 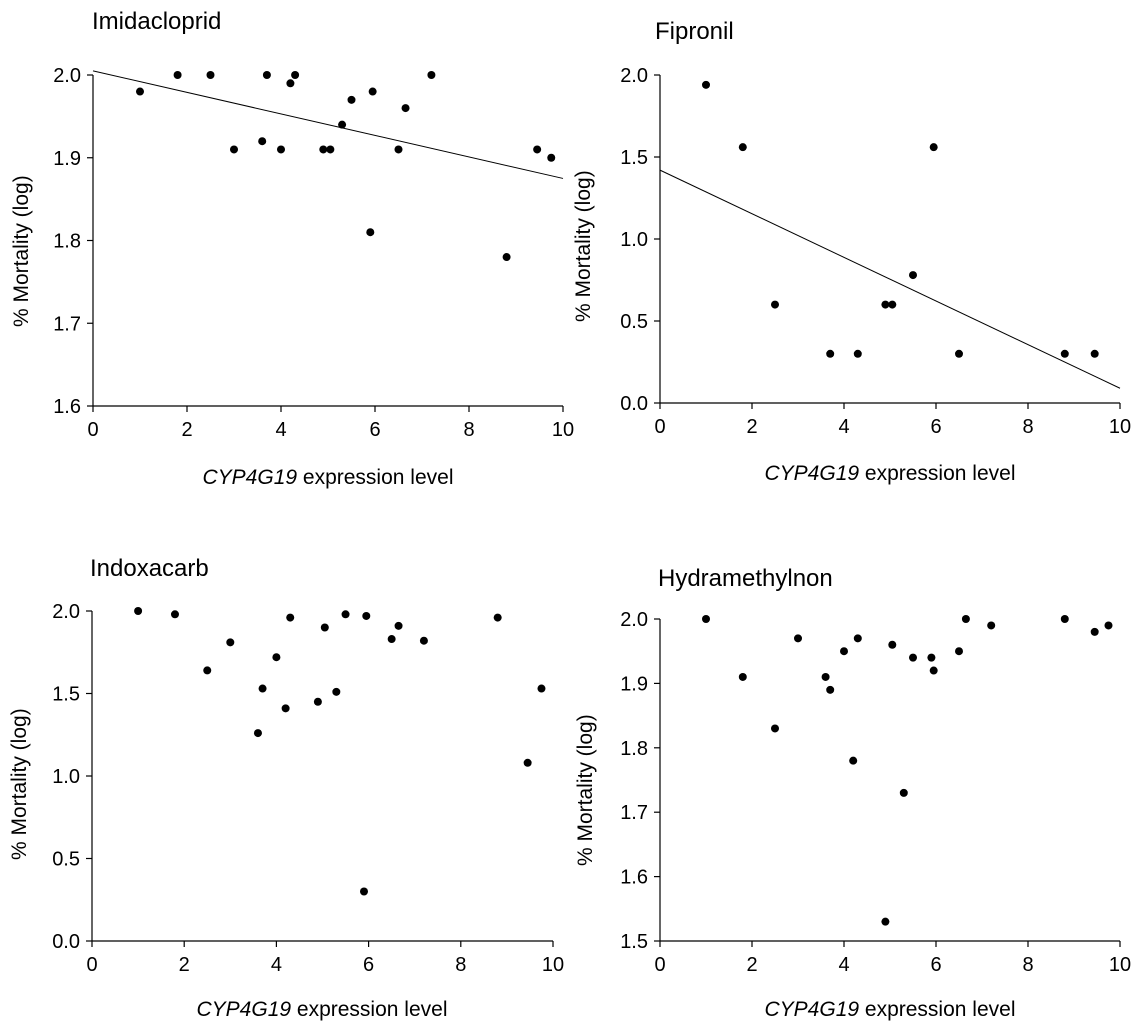 What do you see at coordinates (67, 324) in the screenshot?
I see `y-tick-label: 1.7` at bounding box center [67, 324].